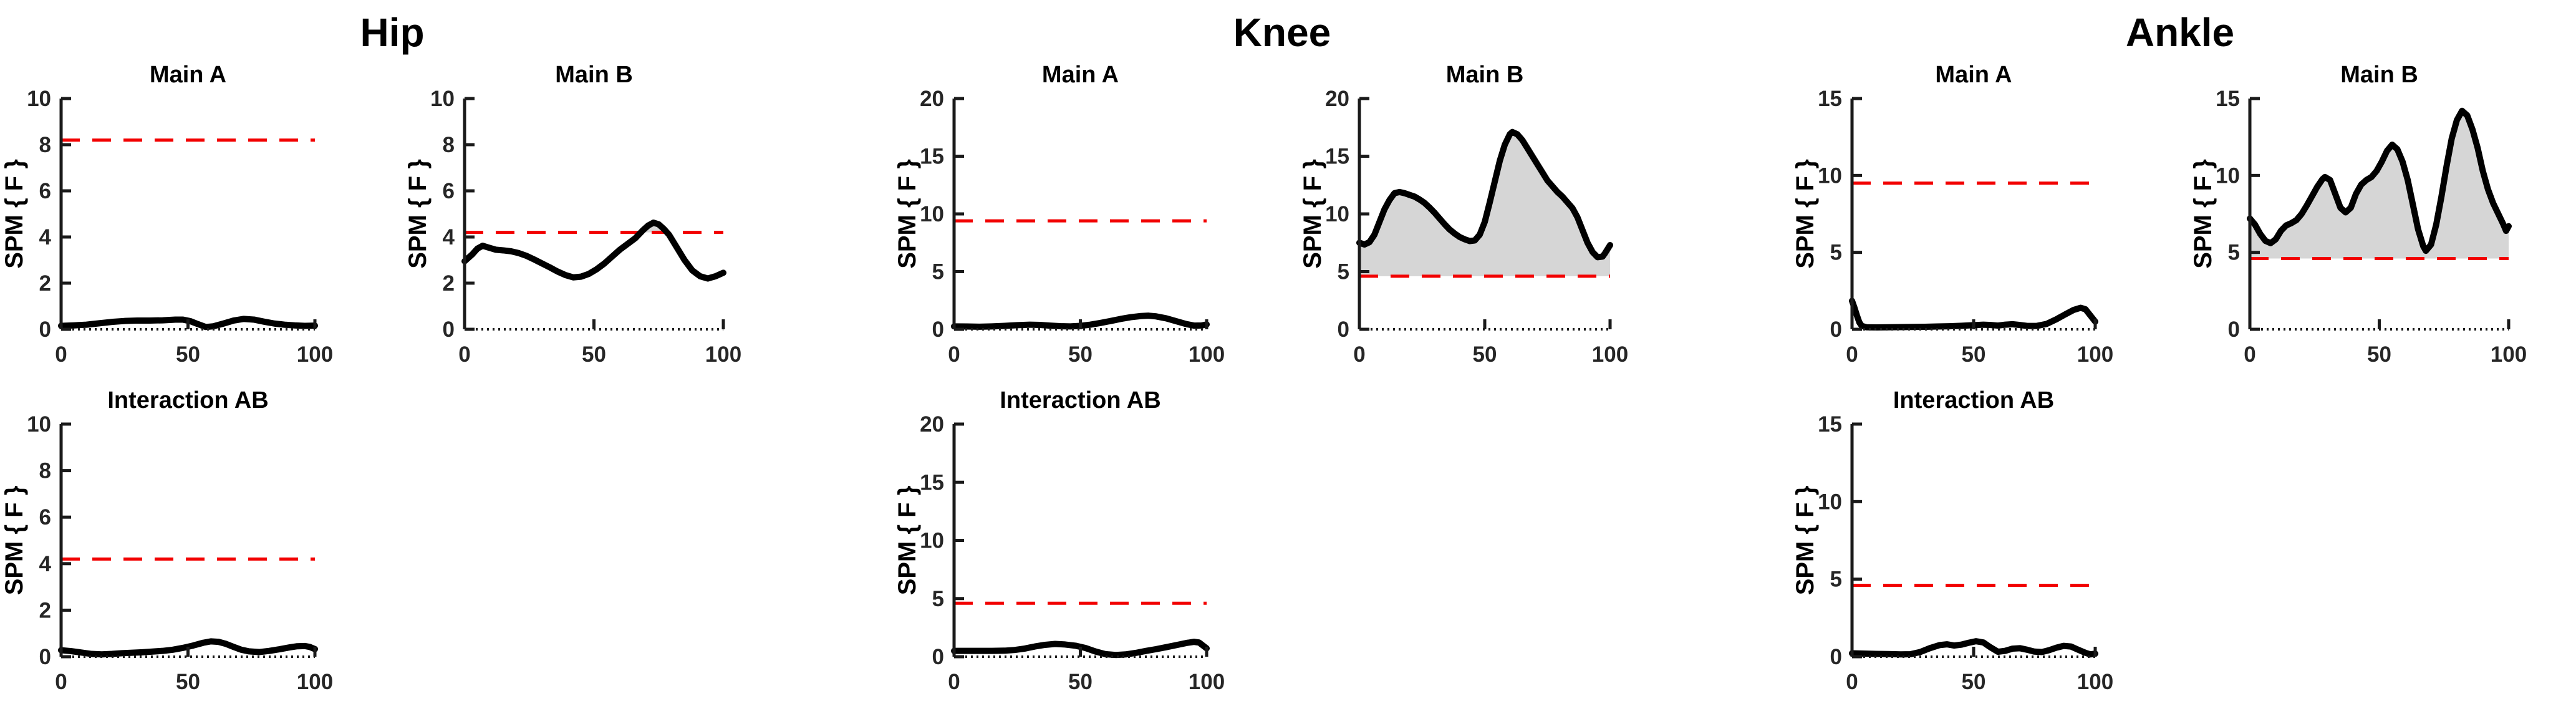  I want to click on plot-ankle-main-b: 0 5 10 15 0 50 100 Main B SPM { F }, so click(2358, 214).